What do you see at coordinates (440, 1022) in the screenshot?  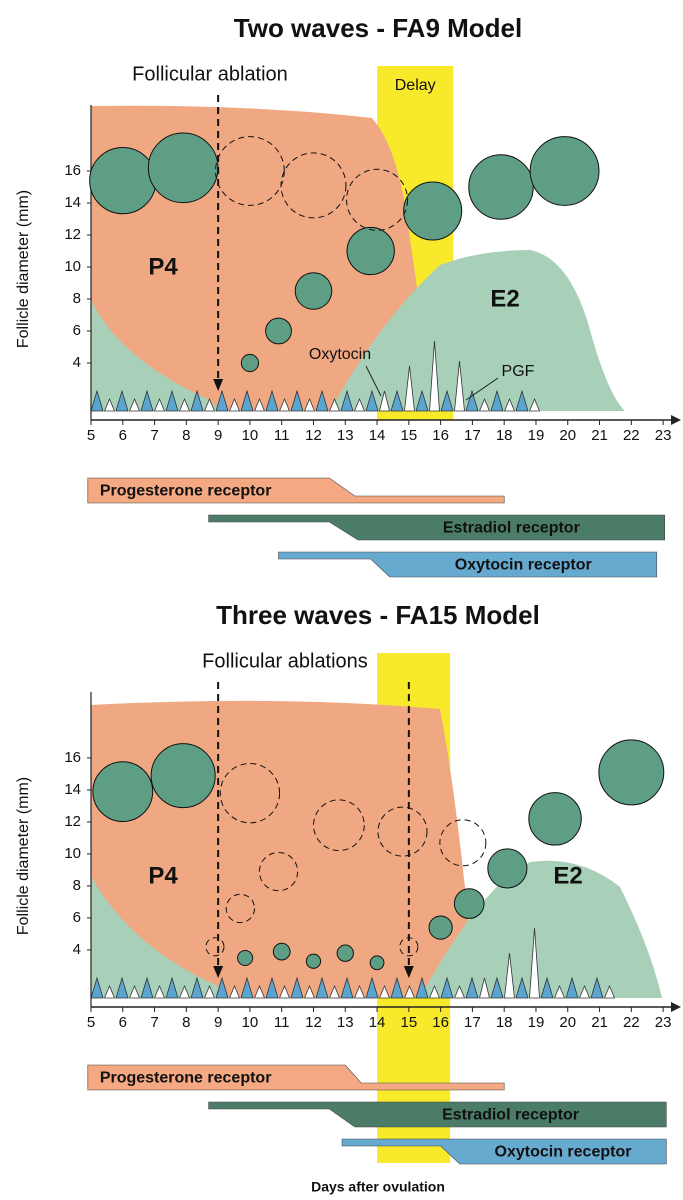 I see `x-tick-label: 16` at bounding box center [440, 1022].